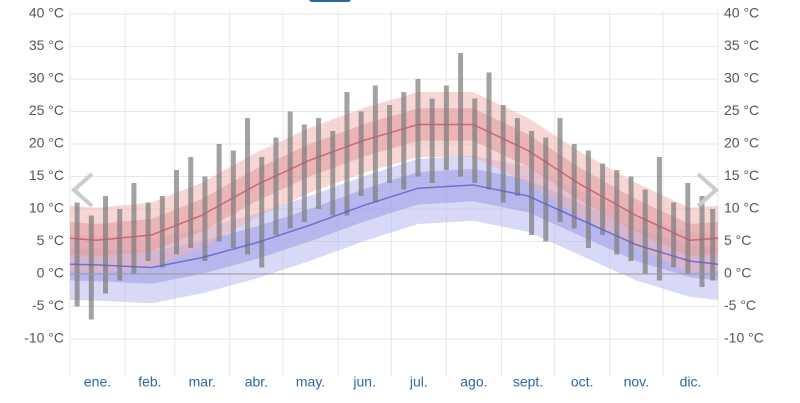 The width and height of the screenshot is (800, 403). I want to click on month-label: jul., so click(418, 382).